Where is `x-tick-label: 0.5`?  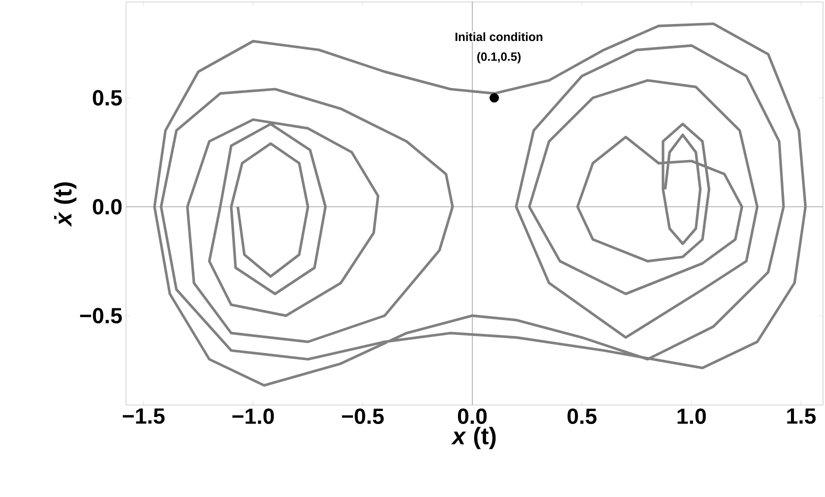 x-tick-label: 0.5 is located at coordinates (582, 416).